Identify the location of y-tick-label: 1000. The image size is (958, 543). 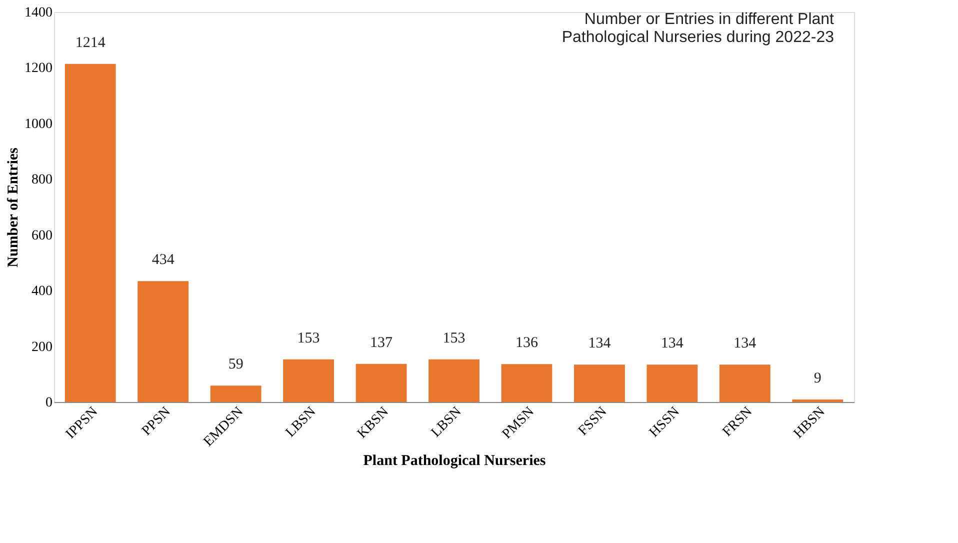
(38, 124).